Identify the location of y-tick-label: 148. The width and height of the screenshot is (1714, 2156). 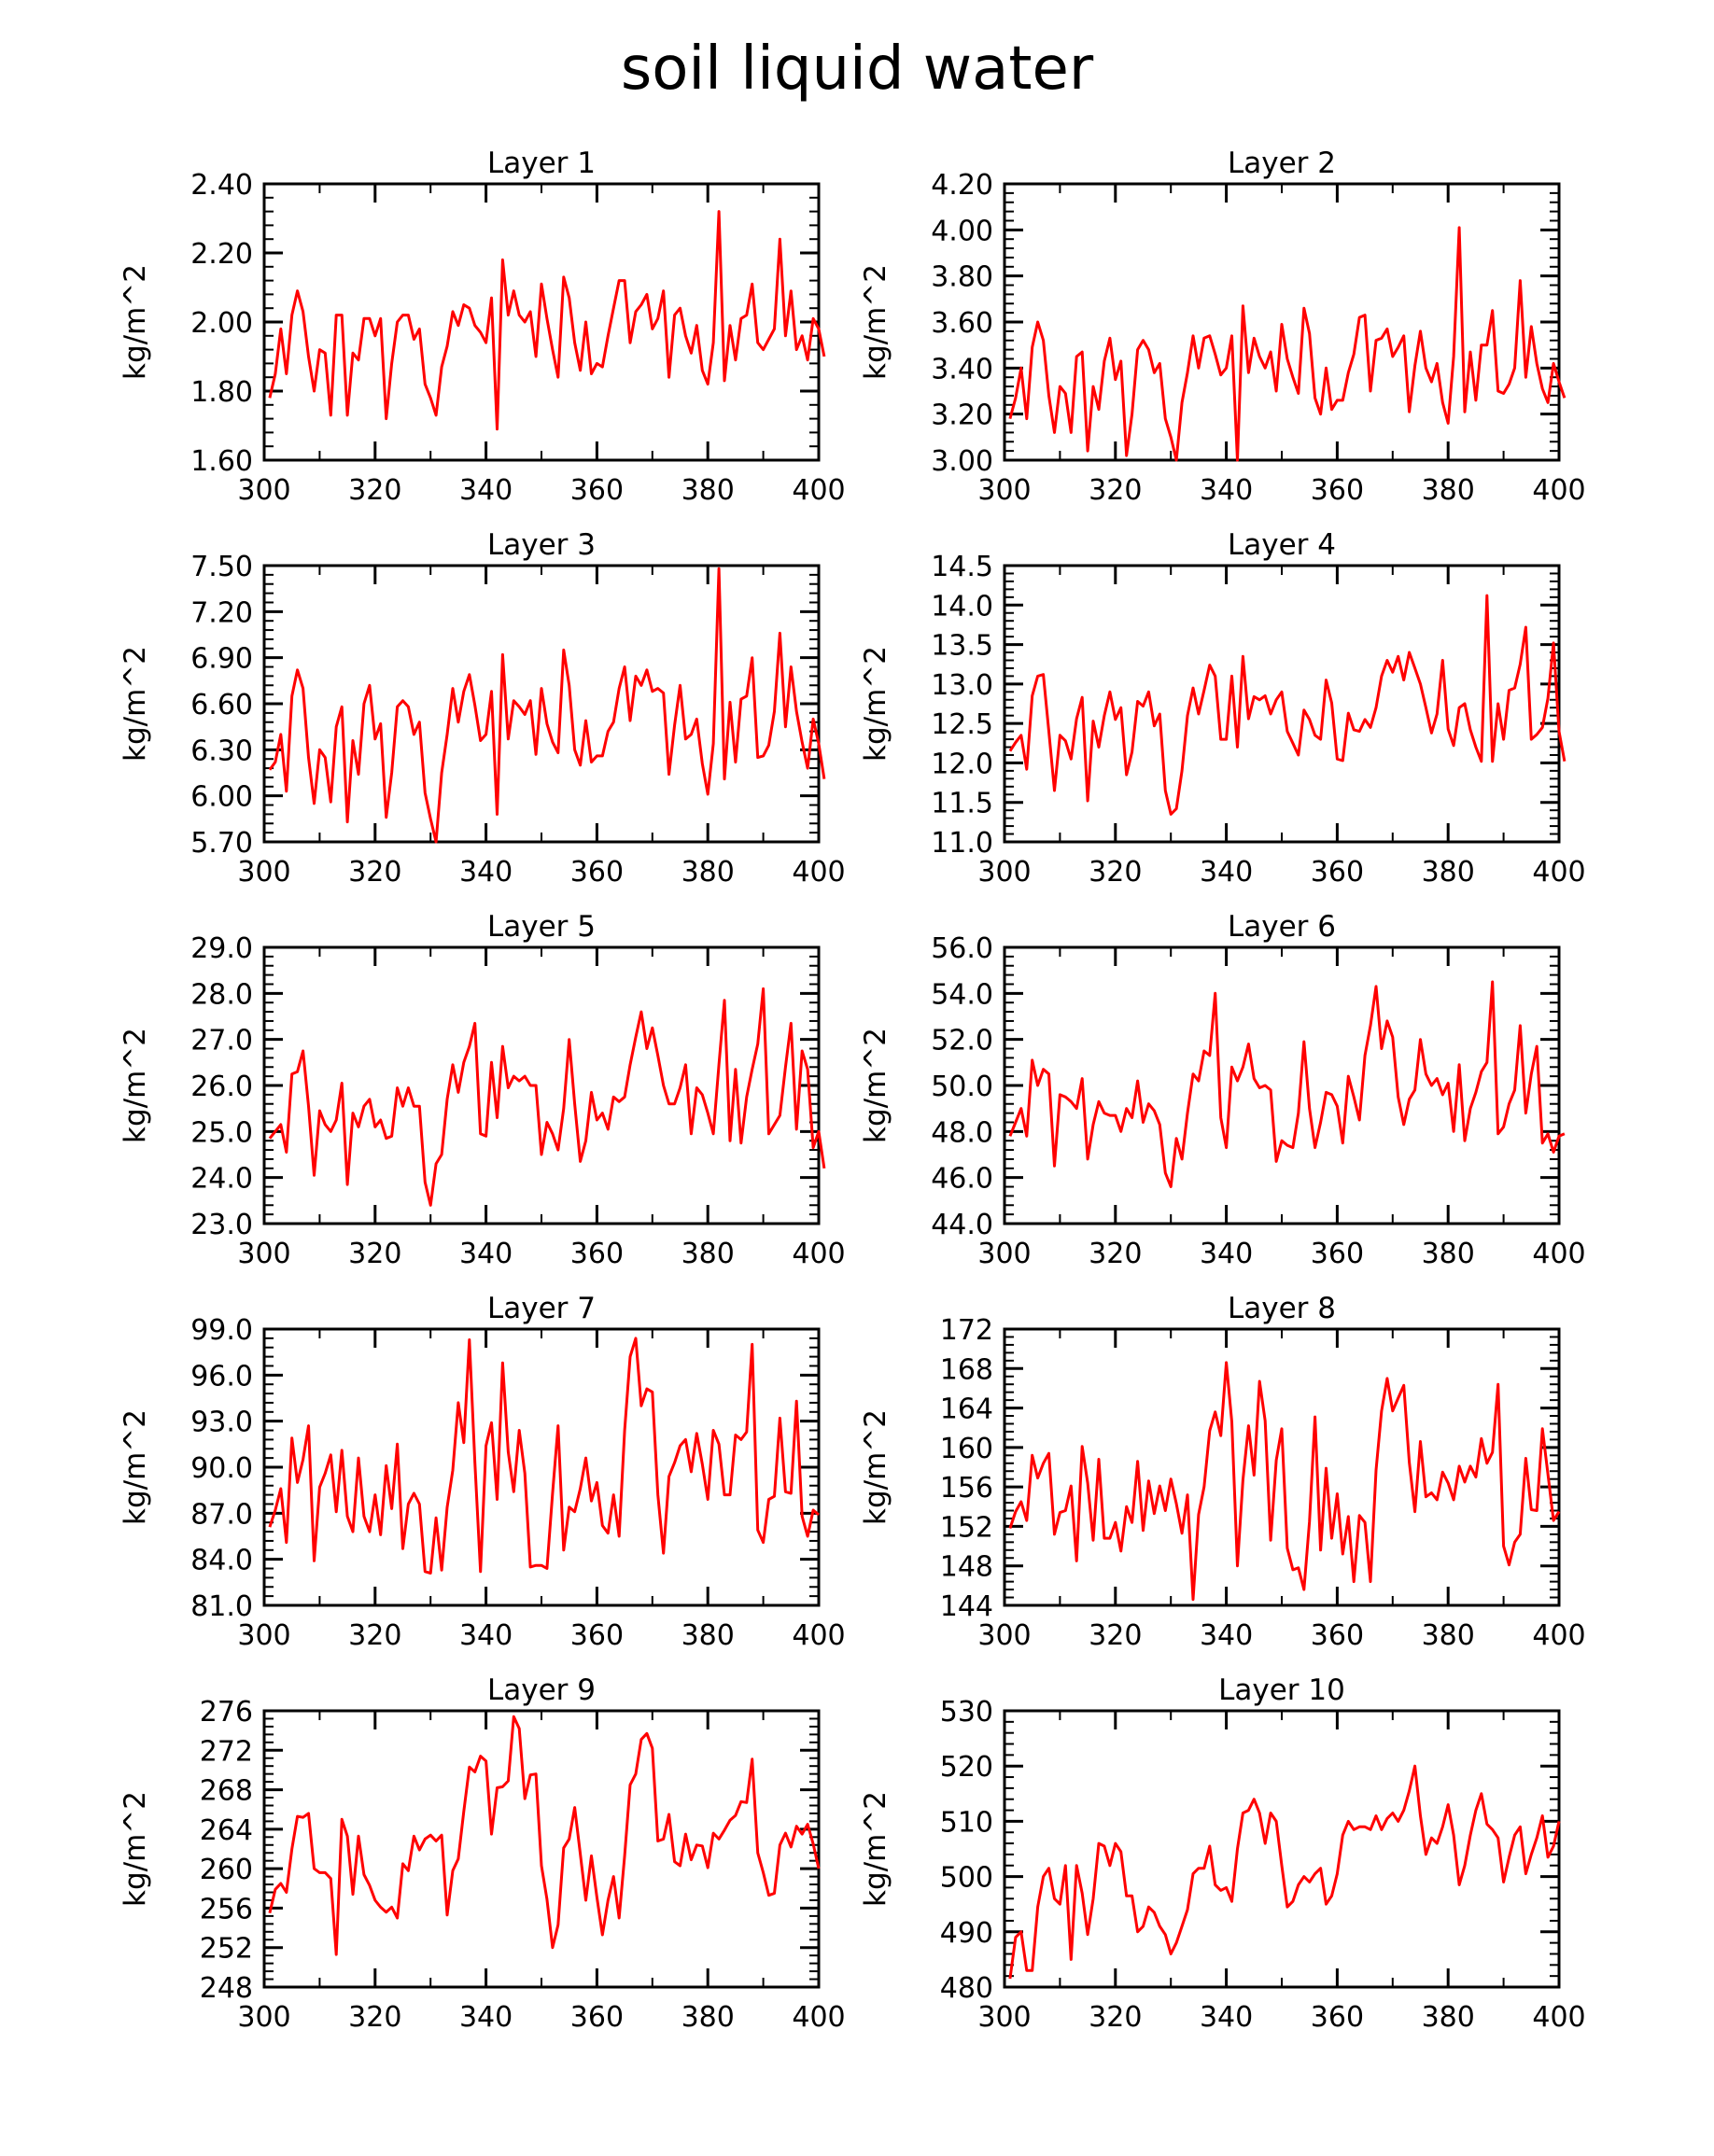
(966, 1567).